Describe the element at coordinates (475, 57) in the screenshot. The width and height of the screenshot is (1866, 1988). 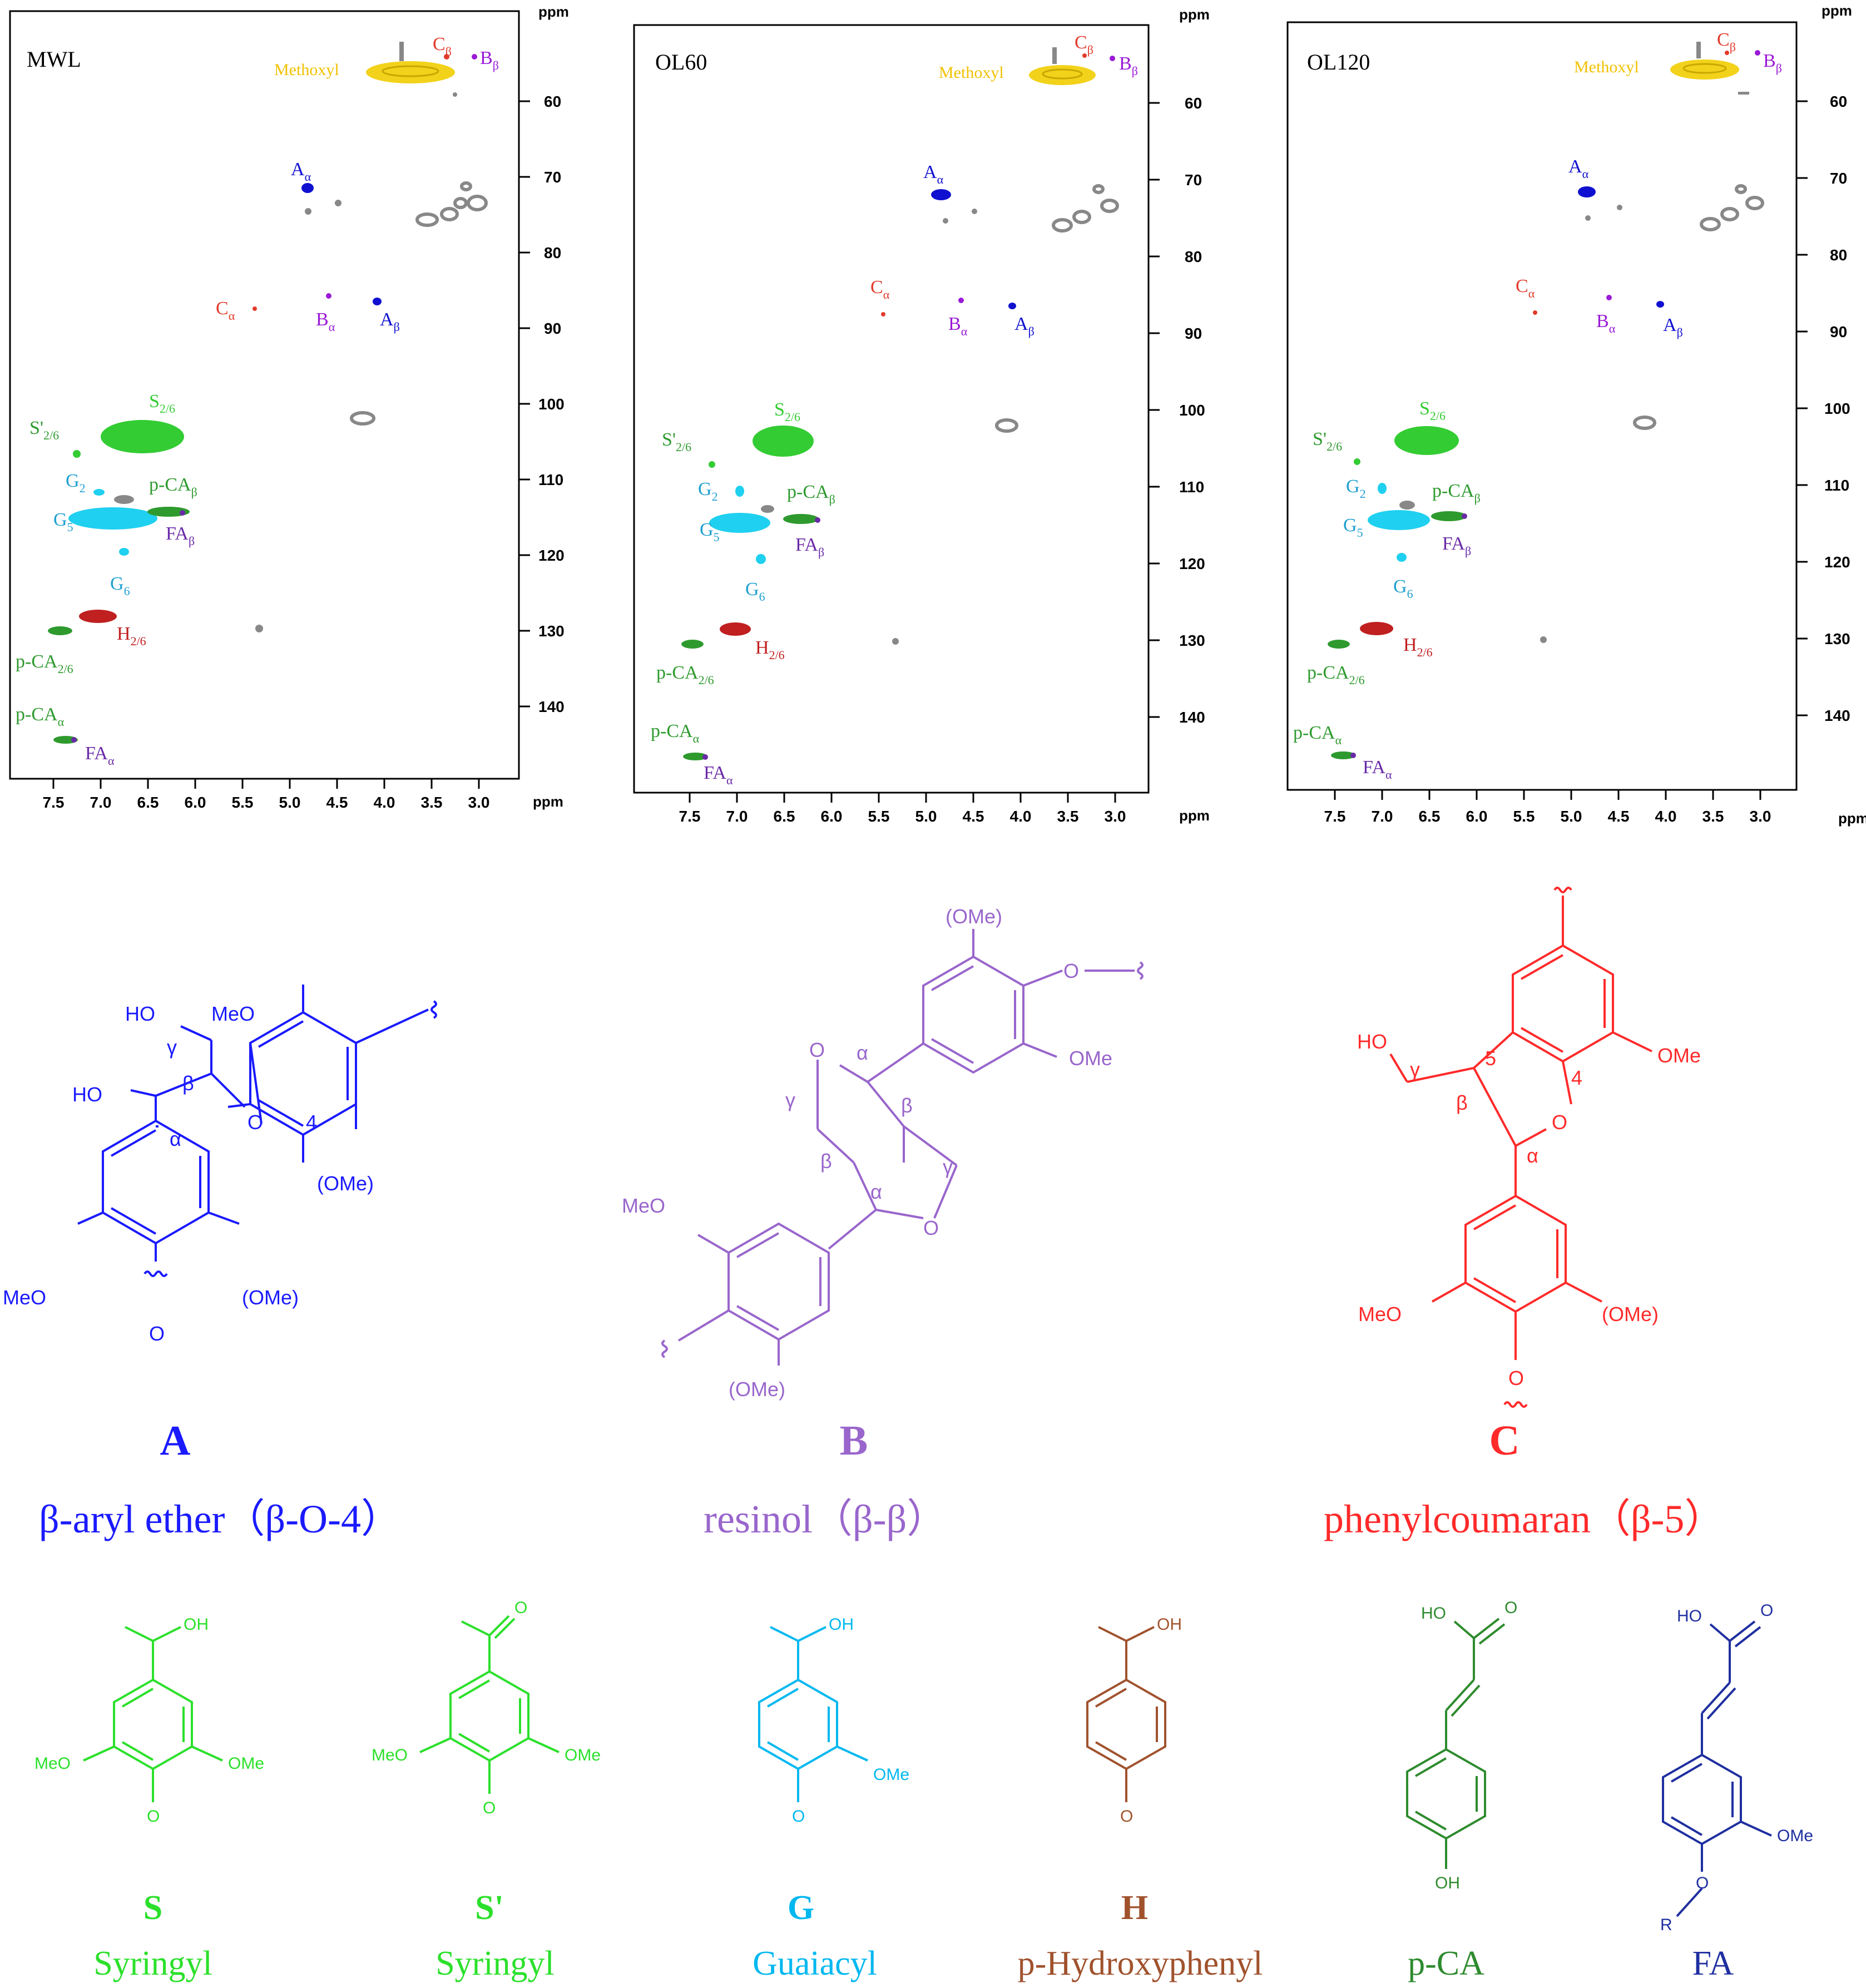
I see `peak-b-beta` at that location.